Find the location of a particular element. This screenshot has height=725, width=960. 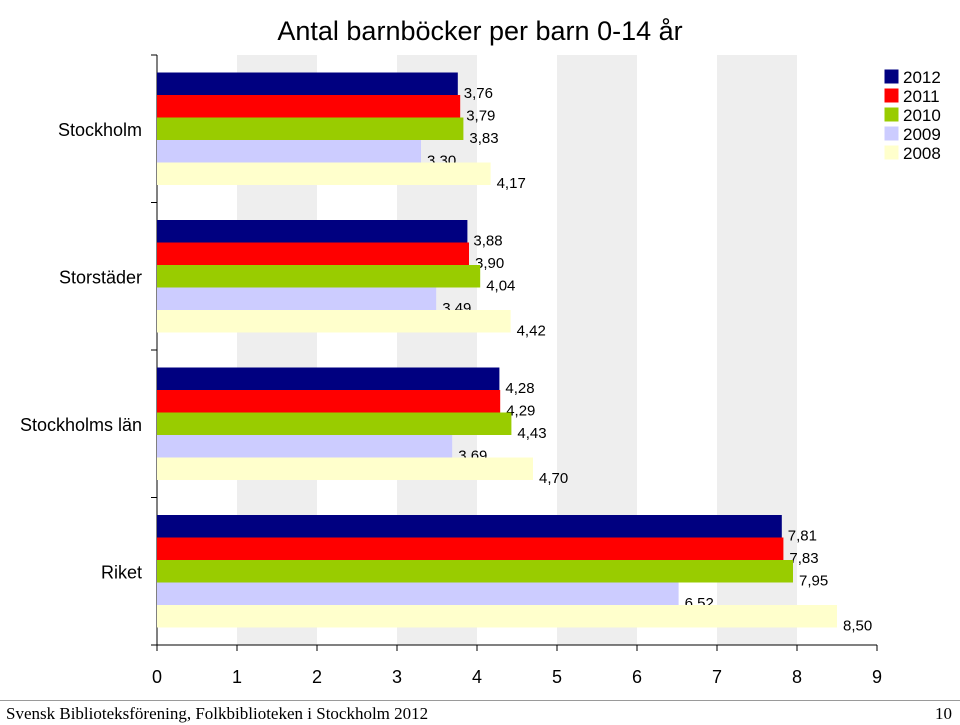

data-label: 8,50 is located at coordinates (857, 625).